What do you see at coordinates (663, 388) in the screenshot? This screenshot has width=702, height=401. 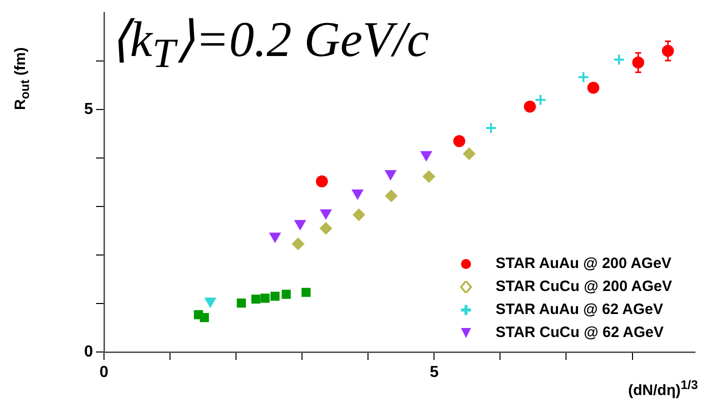 I see `x-axis-title: (dN/dη)$^{1/3}$` at bounding box center [663, 388].